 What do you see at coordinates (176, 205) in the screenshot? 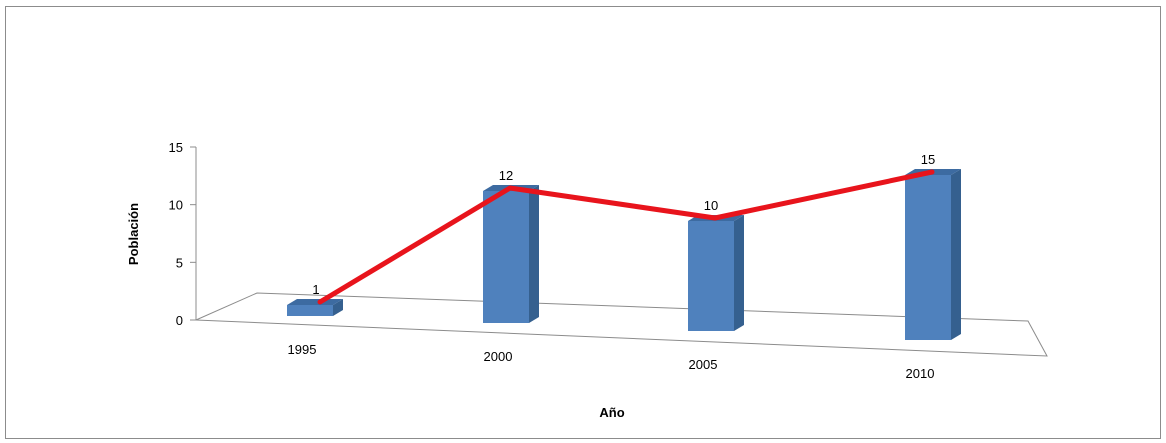
I see `y-tick-label: 10` at bounding box center [176, 205].